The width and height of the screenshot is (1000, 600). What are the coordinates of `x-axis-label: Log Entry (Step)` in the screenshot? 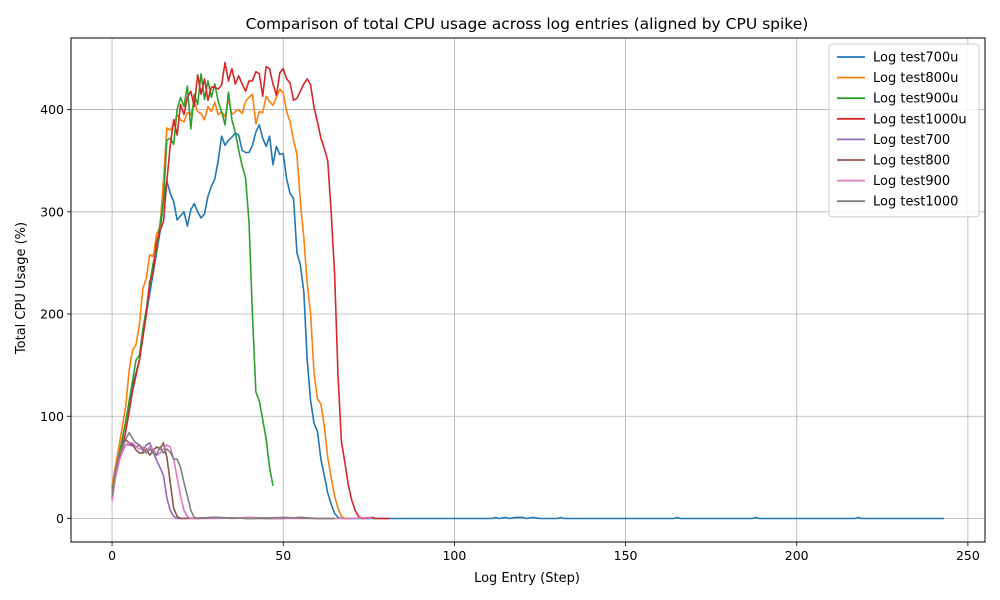 It's located at (527, 578).